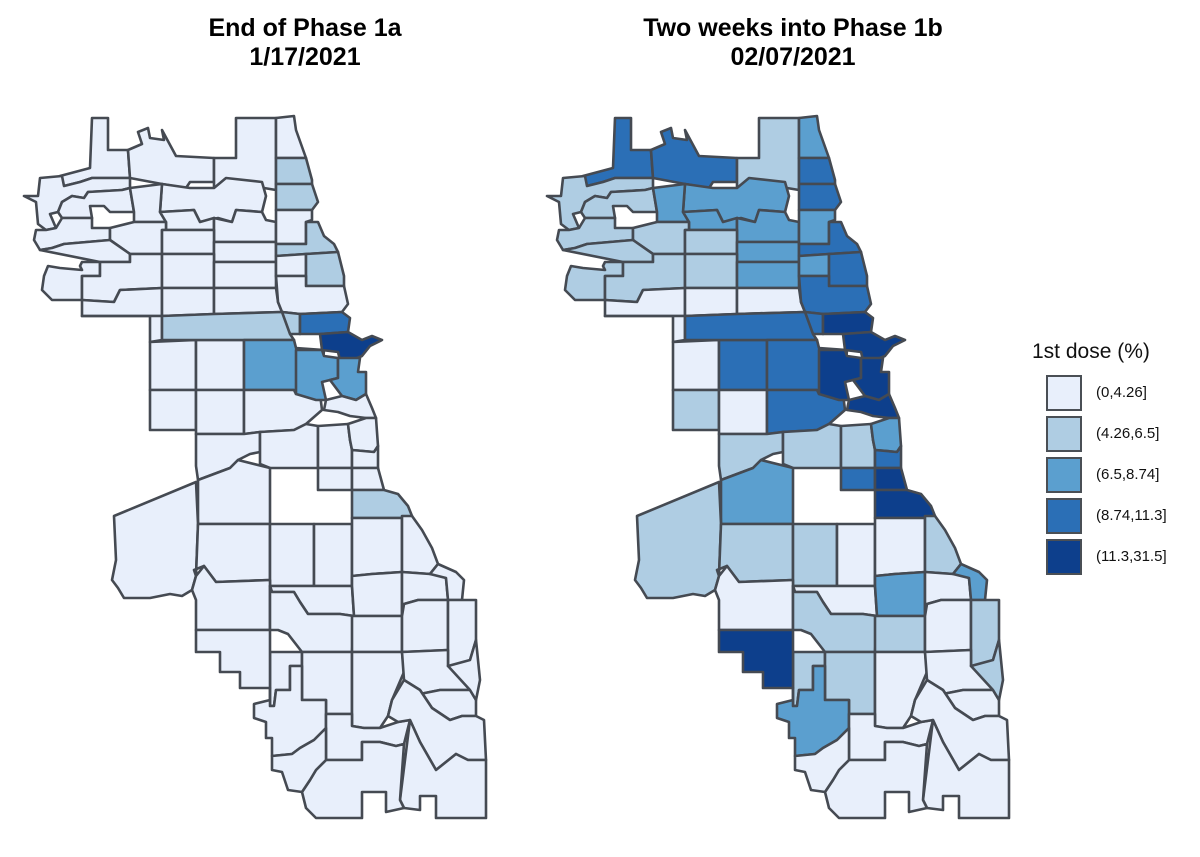  Describe the element at coordinates (814, 265) in the screenshot. I see `region-north-center` at that location.